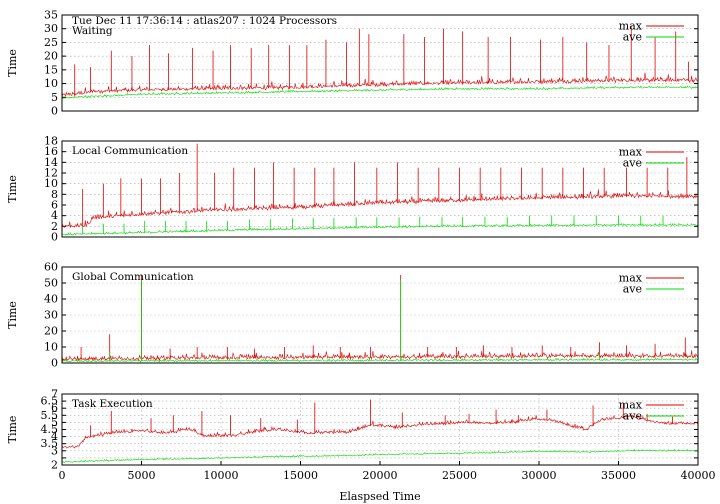 This screenshot has width=720, height=504. I want to click on x-tick-label: 20000, so click(380, 475).